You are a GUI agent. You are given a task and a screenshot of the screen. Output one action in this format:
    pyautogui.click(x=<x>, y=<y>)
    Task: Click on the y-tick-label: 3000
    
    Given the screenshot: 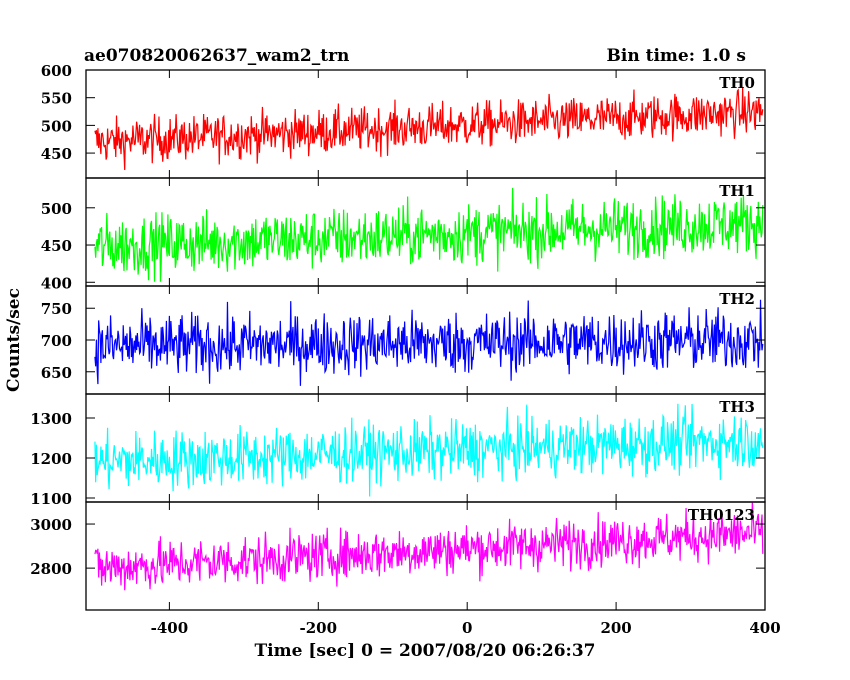 What is the action you would take?
    pyautogui.click(x=51, y=525)
    